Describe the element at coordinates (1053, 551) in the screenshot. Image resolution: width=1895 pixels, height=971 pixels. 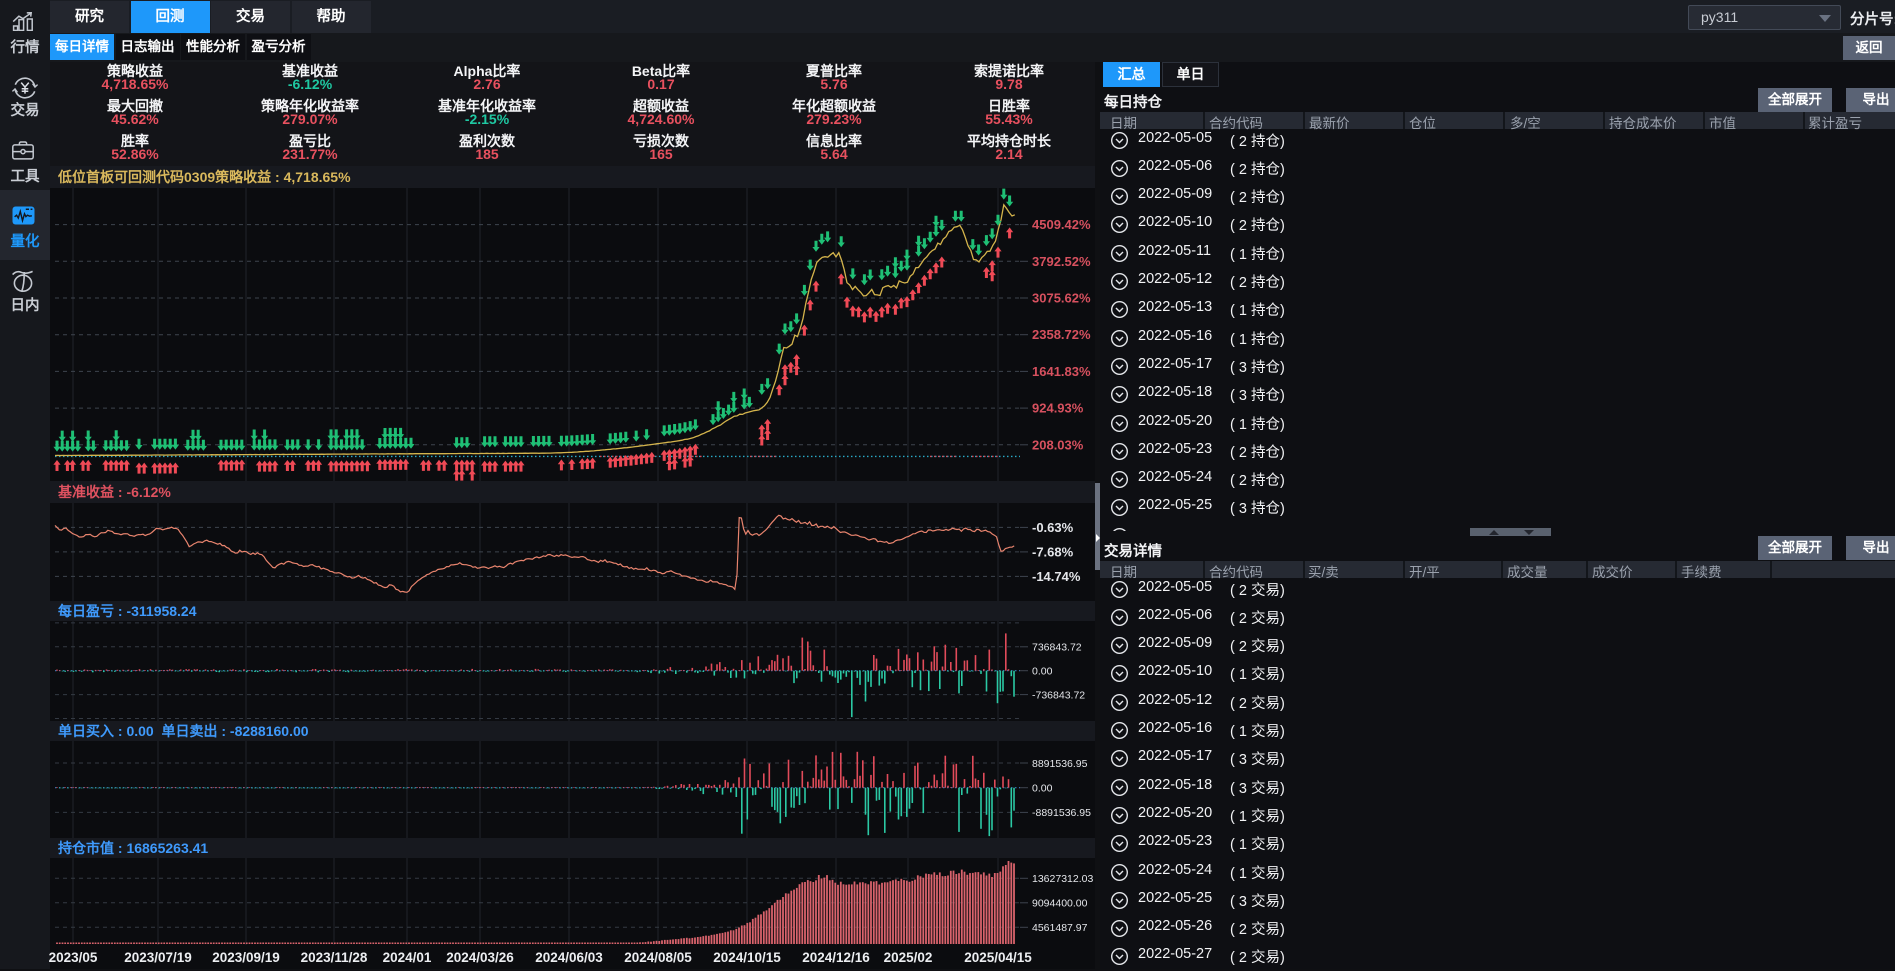
I see `svg-text: -7.68%` at that location.